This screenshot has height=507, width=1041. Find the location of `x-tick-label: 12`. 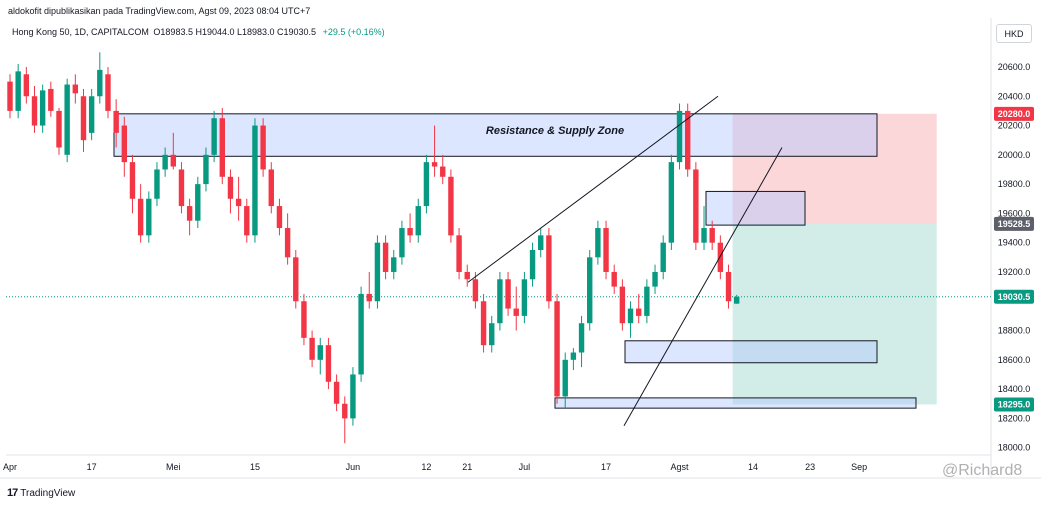

x-tick-label: 12 is located at coordinates (426, 467).